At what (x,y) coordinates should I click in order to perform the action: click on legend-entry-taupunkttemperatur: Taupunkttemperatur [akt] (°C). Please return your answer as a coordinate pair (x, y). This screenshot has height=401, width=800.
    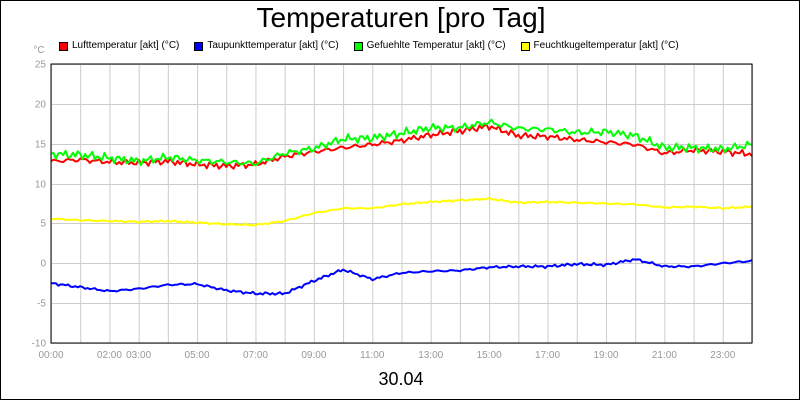
    Looking at the image, I should click on (266, 46).